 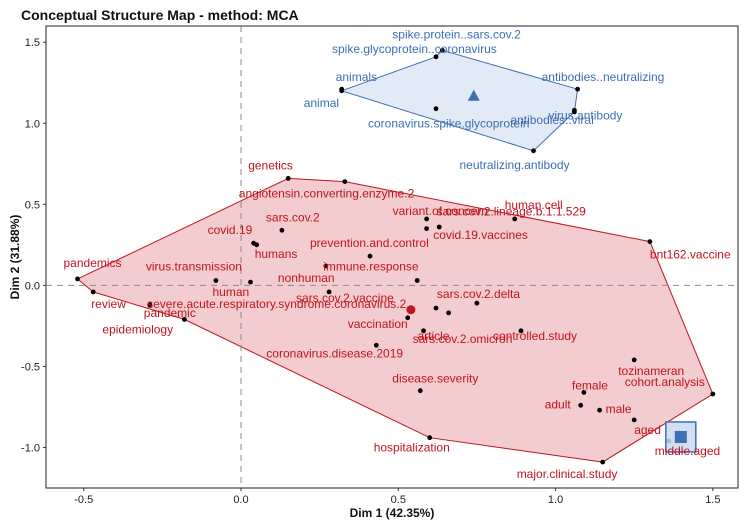 I want to click on x-tick-label: -0.5, so click(x=83, y=500).